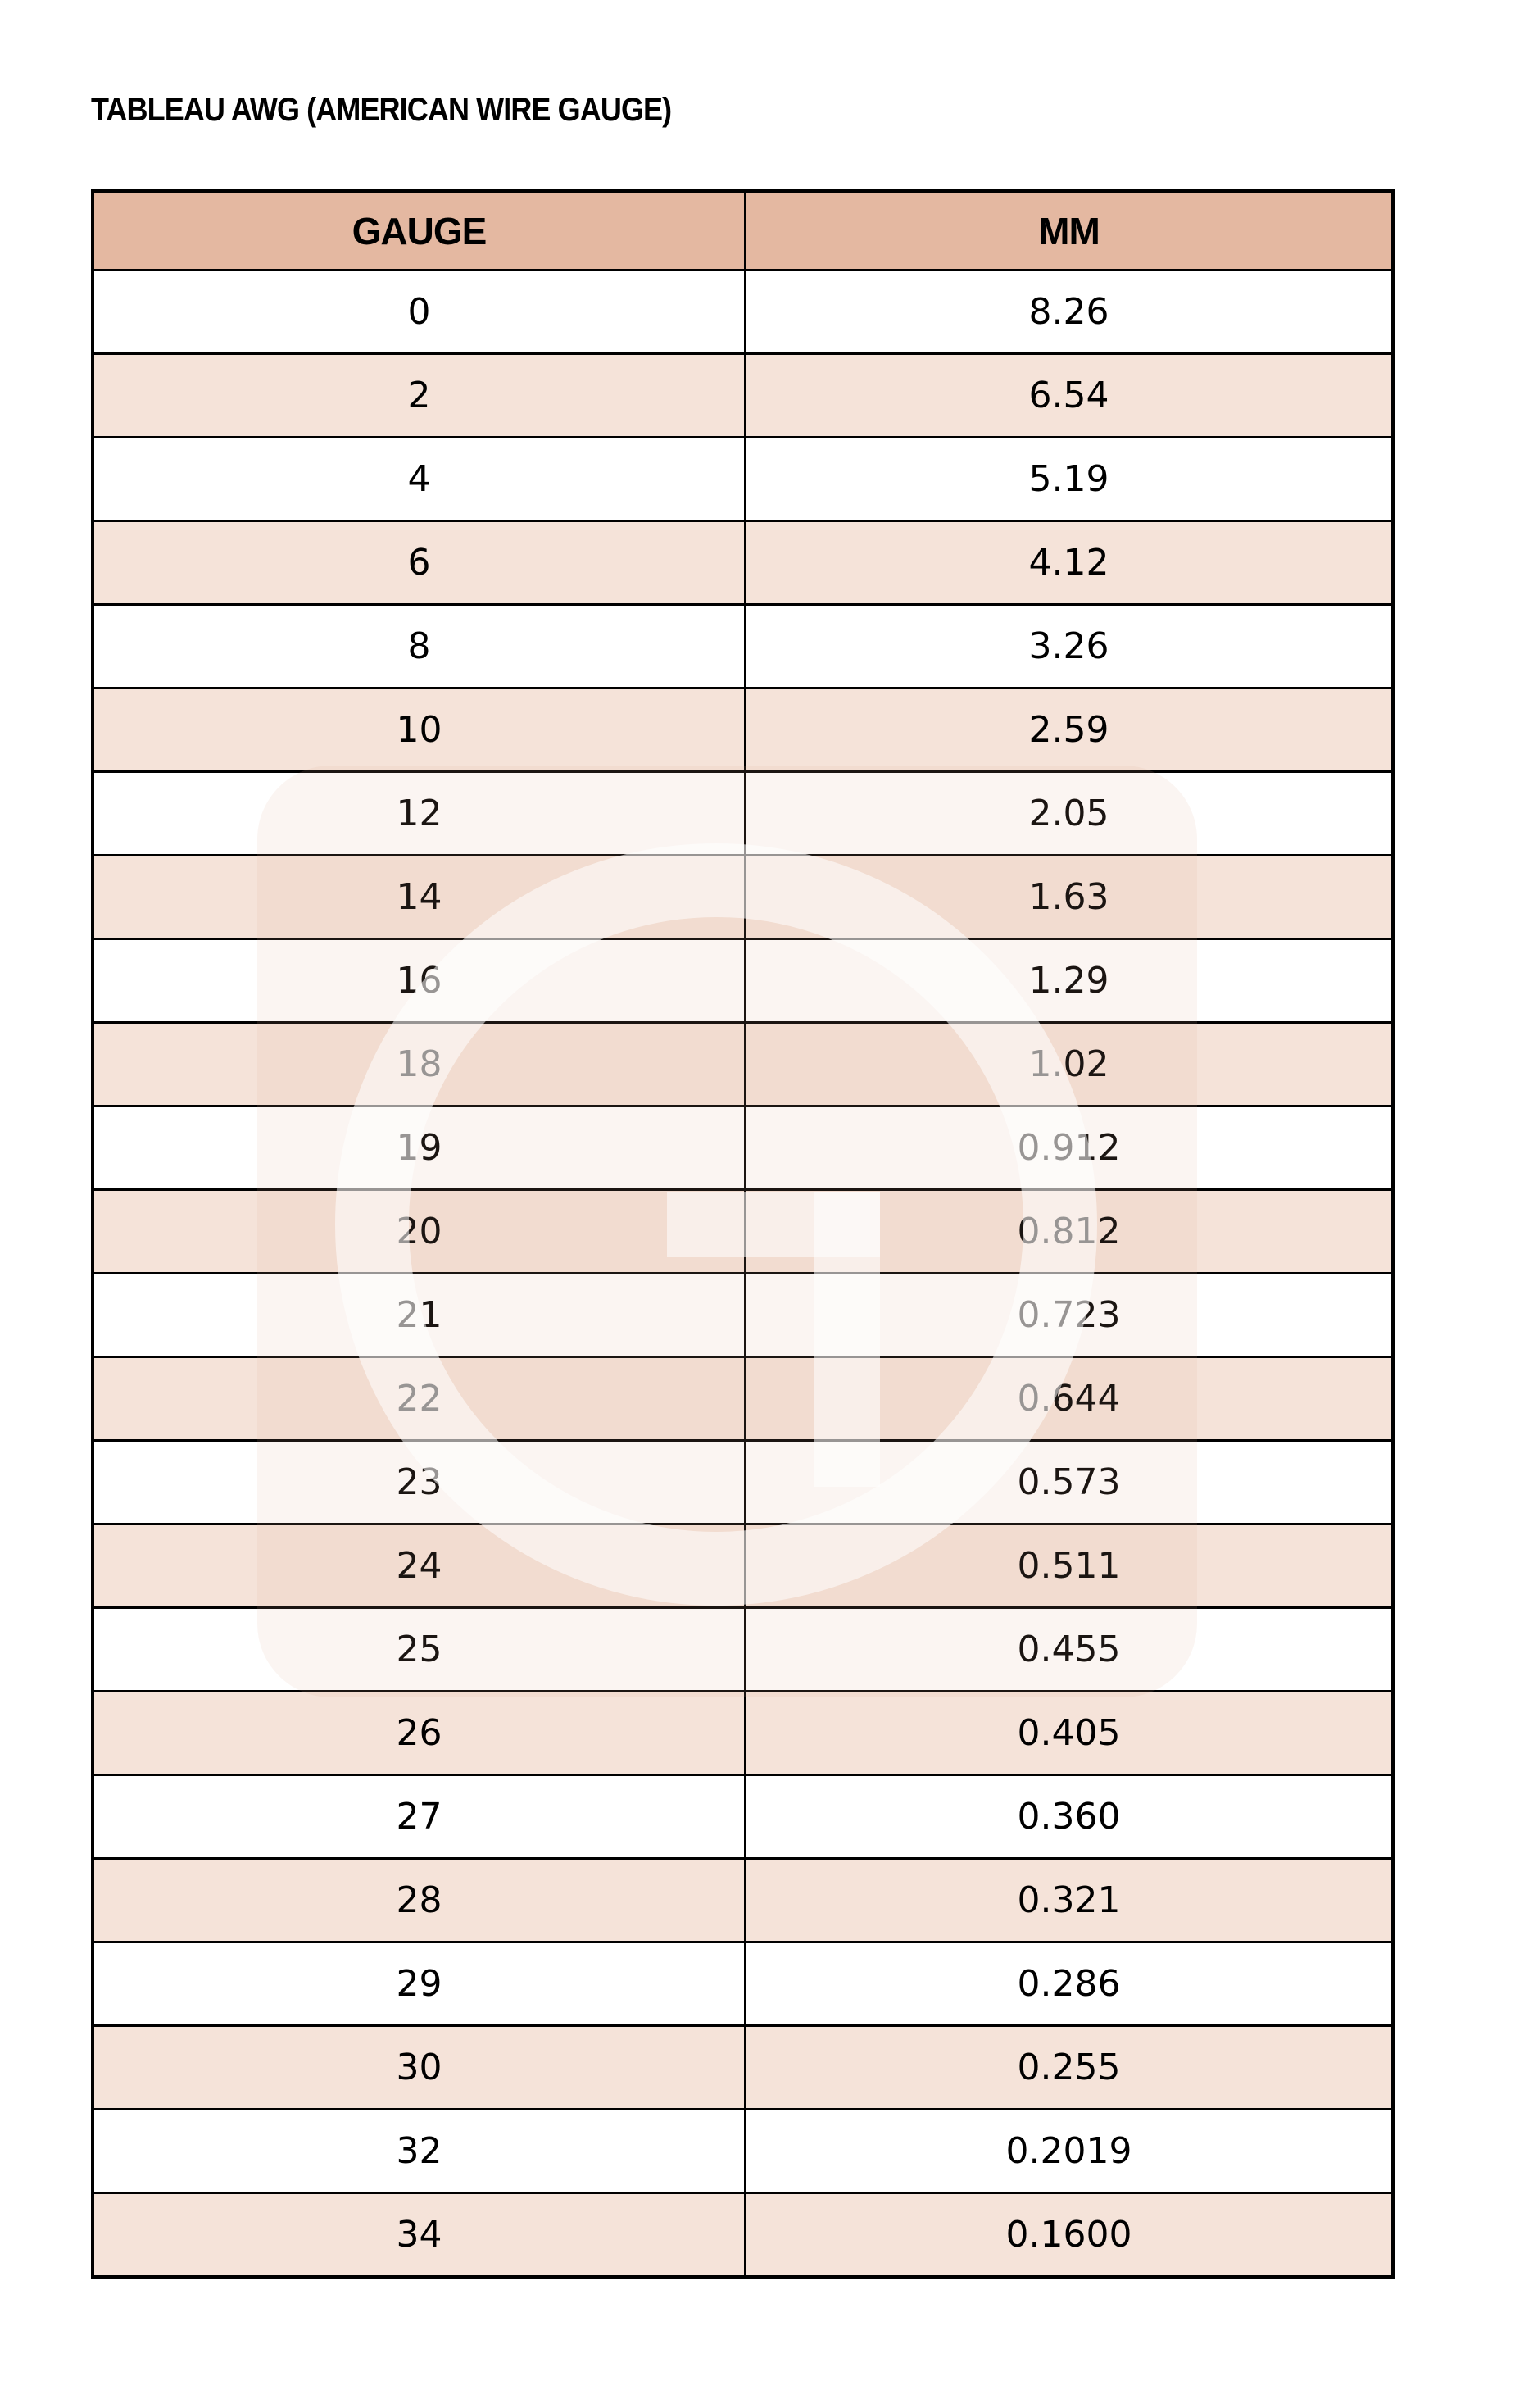 Image resolution: width=1515 pixels, height=2408 pixels. I want to click on table-row: 0 8.26, so click(743, 312).